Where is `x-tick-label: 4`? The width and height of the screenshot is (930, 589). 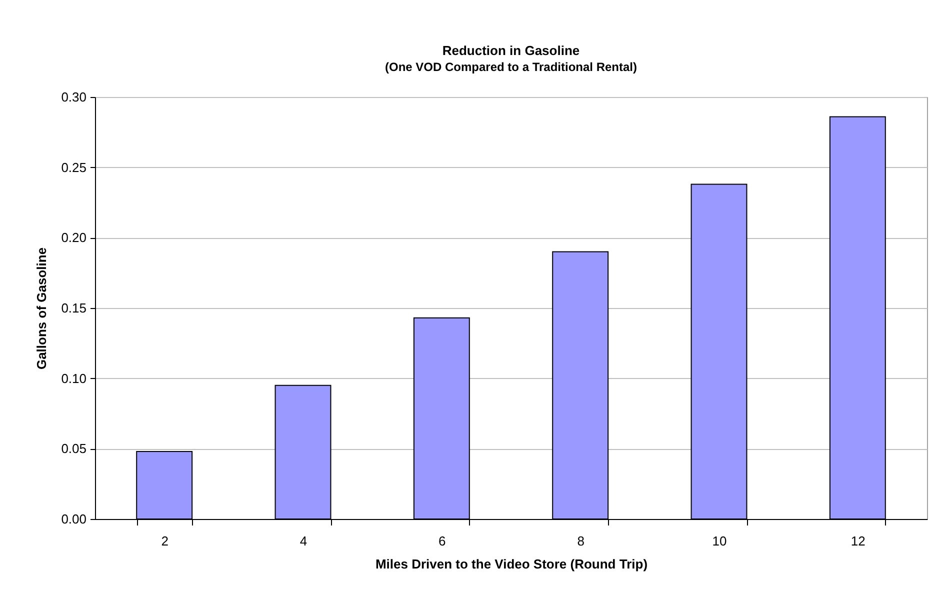
x-tick-label: 4 is located at coordinates (304, 541).